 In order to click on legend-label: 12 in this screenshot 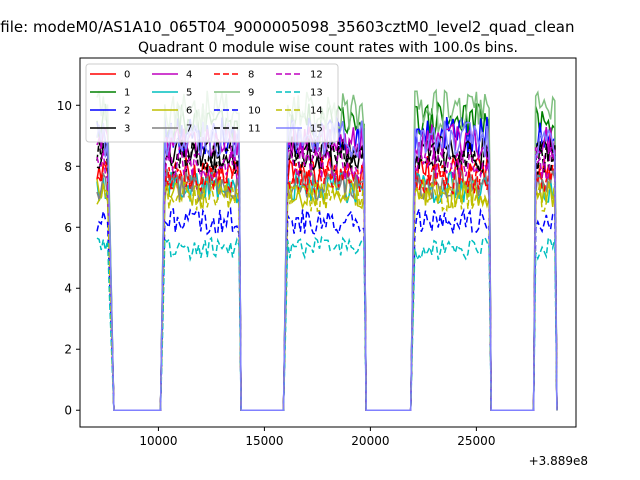, I will do `click(316, 75)`.